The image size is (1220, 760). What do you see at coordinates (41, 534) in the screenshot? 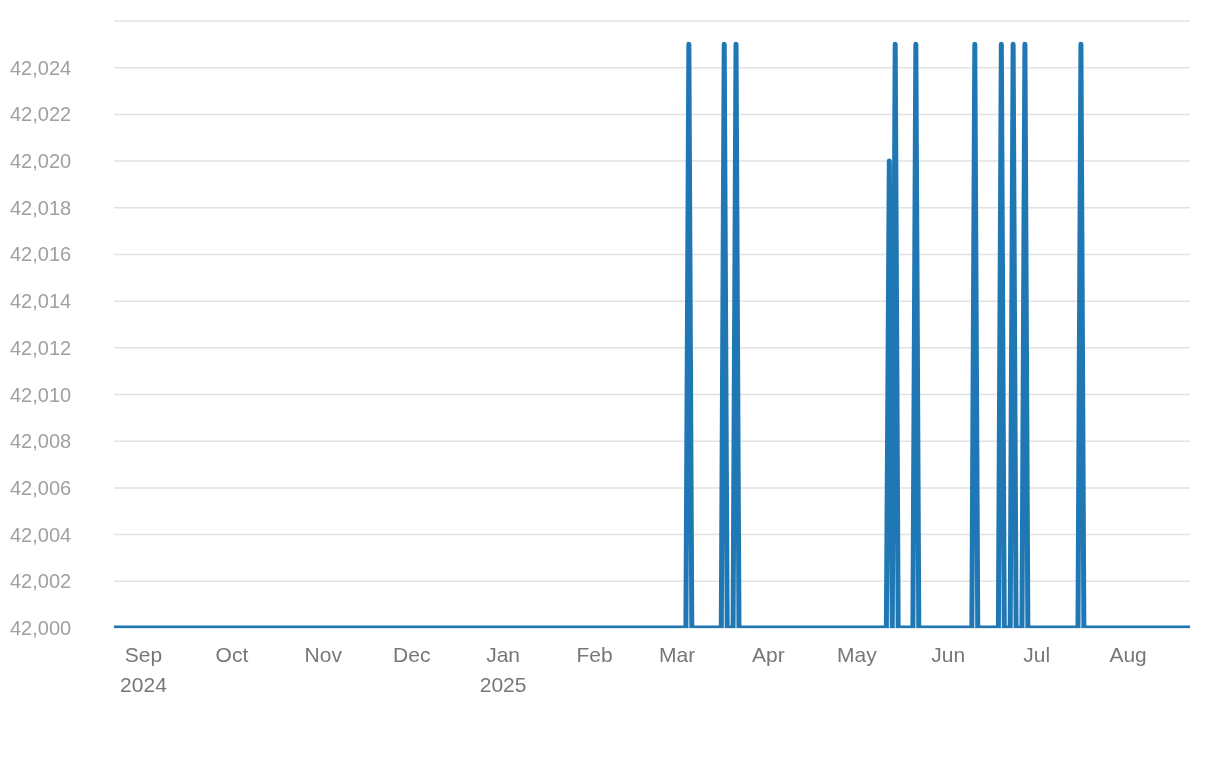
I see `y-tick-label: 42,004` at bounding box center [41, 534].